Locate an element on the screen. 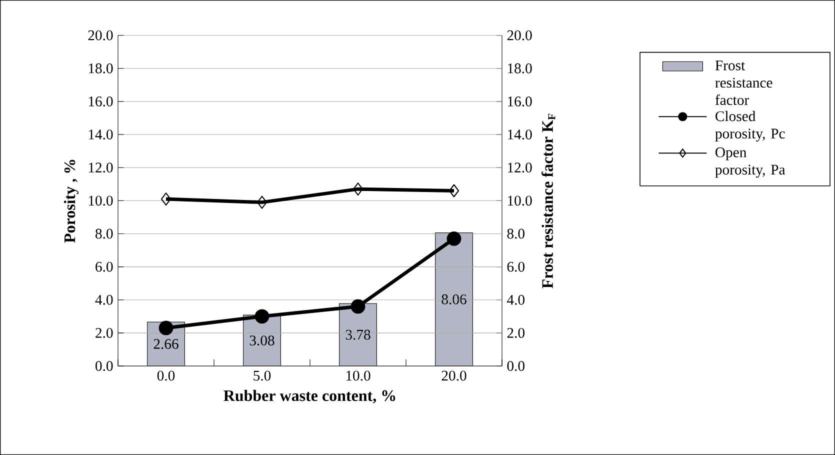 The width and height of the screenshot is (835, 455). y2-tick-label: 16.0 is located at coordinates (520, 101).